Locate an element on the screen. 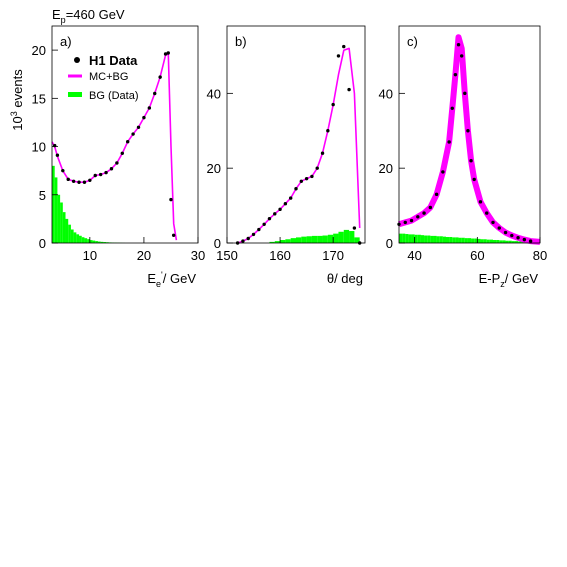 The height and width of the screenshot is (567, 567). panel-frame is located at coordinates (125, 134).